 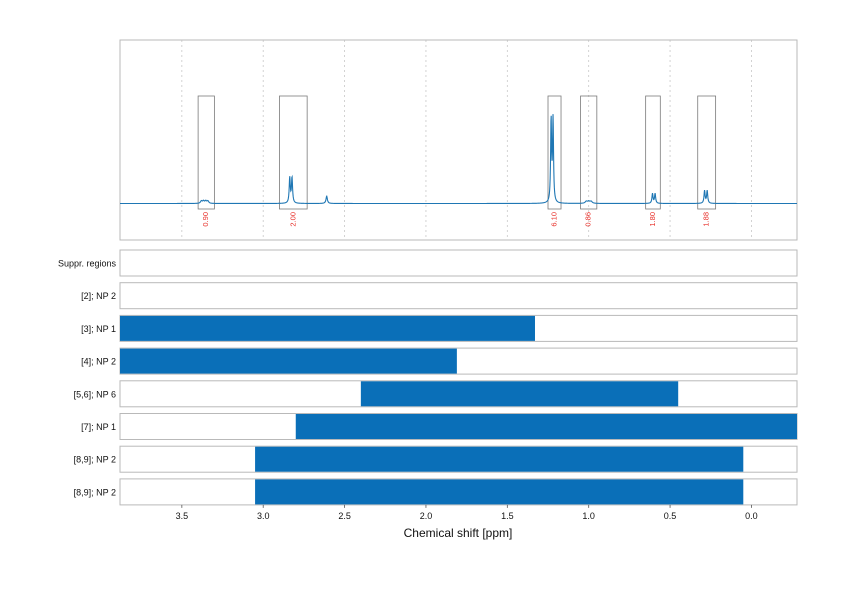 What do you see at coordinates (426, 516) in the screenshot?
I see `x-tick-label: 2.0` at bounding box center [426, 516].